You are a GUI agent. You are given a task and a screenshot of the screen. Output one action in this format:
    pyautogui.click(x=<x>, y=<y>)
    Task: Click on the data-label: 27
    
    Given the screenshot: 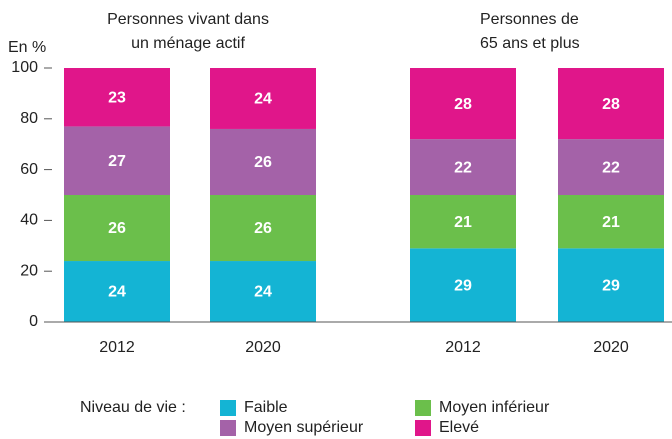 What is the action you would take?
    pyautogui.click(x=117, y=161)
    